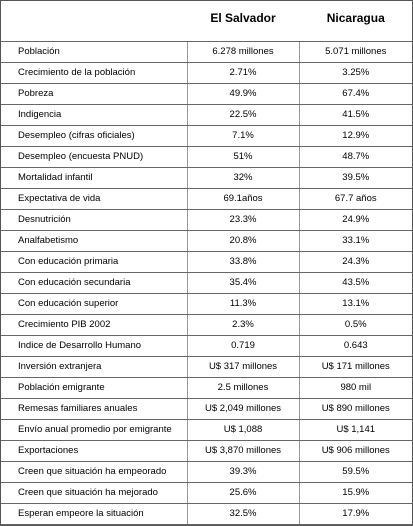  What do you see at coordinates (242, 388) in the screenshot?
I see `cell-value: 2.5 millones` at bounding box center [242, 388].